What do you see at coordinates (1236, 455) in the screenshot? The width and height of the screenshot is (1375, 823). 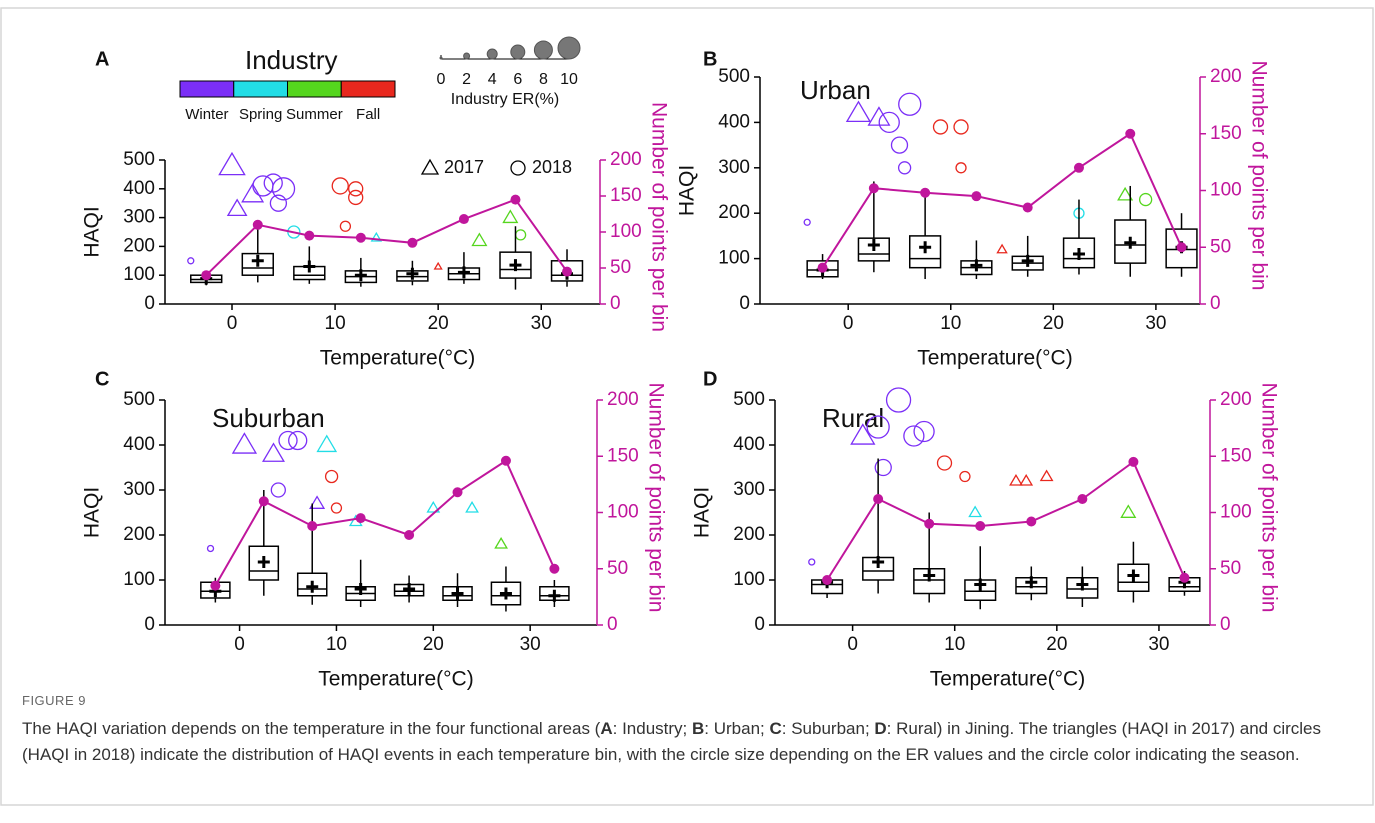 I see `y2-tick-label: 150` at bounding box center [1236, 455].